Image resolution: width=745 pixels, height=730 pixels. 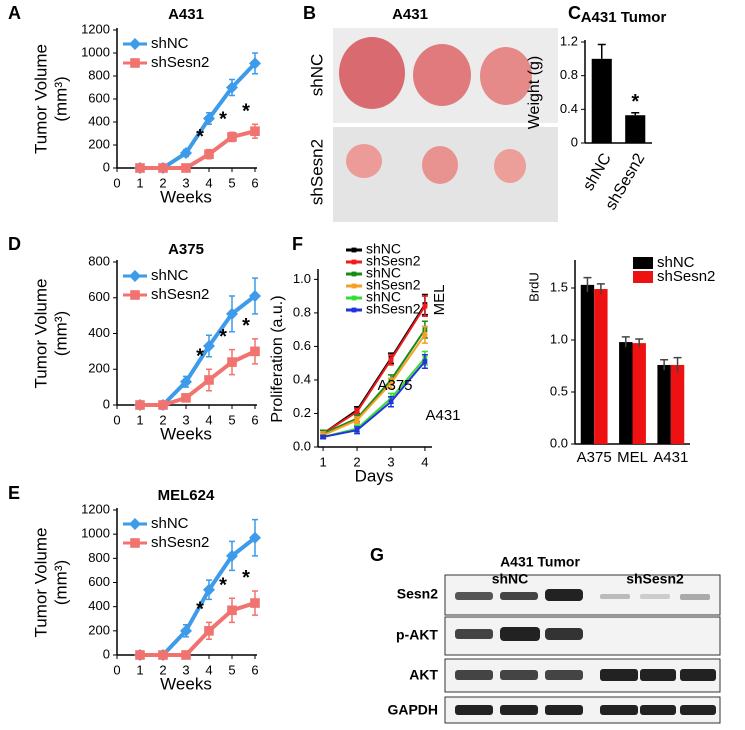 I want to click on y-axis-label: (mm³), so click(x=60, y=582).